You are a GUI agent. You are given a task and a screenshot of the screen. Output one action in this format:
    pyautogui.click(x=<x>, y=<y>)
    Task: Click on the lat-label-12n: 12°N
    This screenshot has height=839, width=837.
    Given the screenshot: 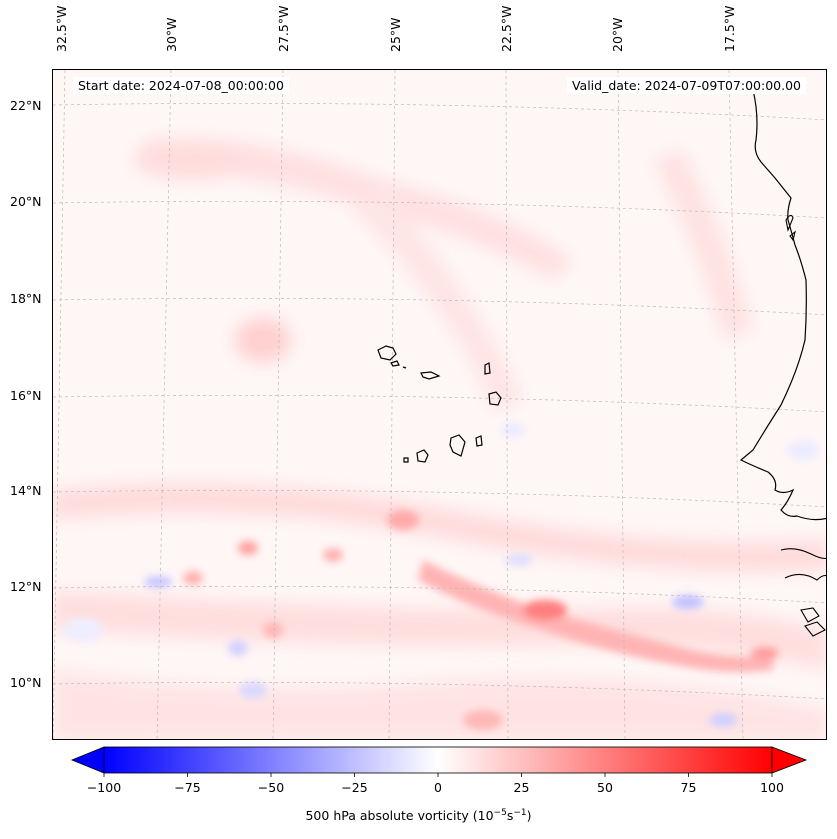 What is the action you would take?
    pyautogui.click(x=26, y=586)
    